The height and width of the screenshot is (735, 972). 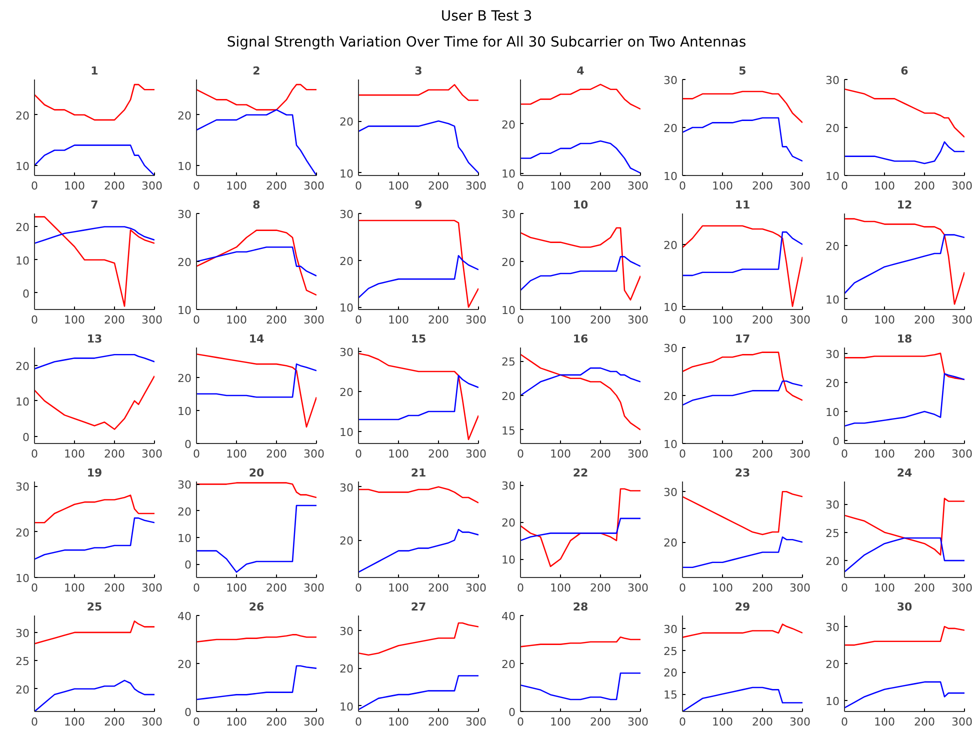 What do you see at coordinates (580, 71) in the screenshot?
I see `chart-title: 4` at bounding box center [580, 71].